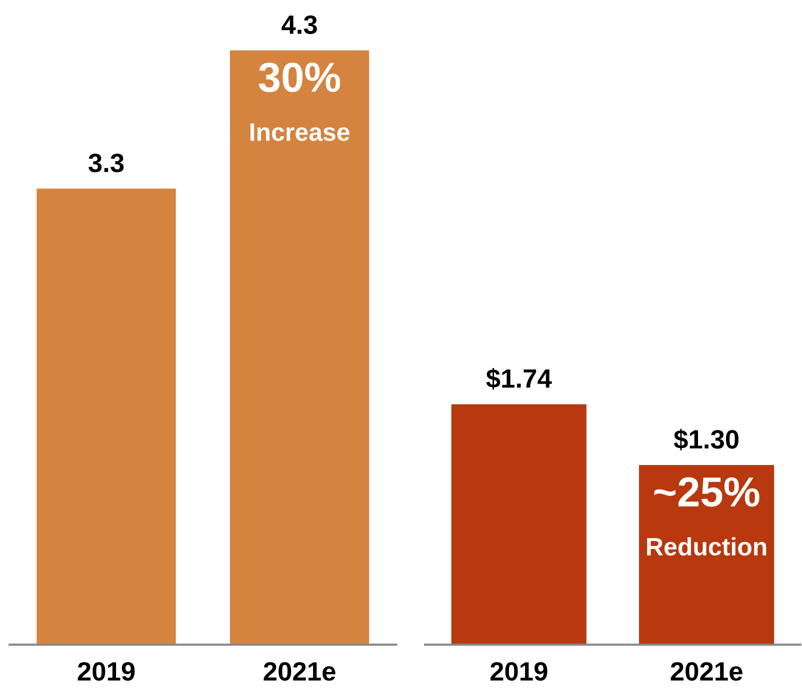 The image size is (802, 700). I want to click on data-label: 4.3, so click(299, 24).